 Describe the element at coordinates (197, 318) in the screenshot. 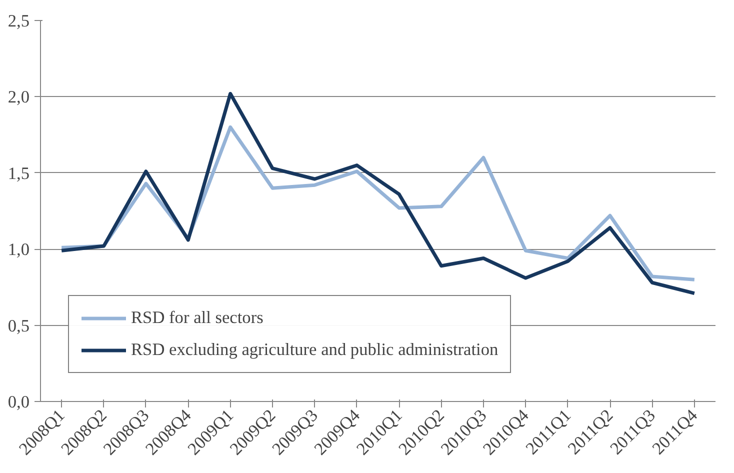

I see `legend-label: RSD for all sectors` at that location.